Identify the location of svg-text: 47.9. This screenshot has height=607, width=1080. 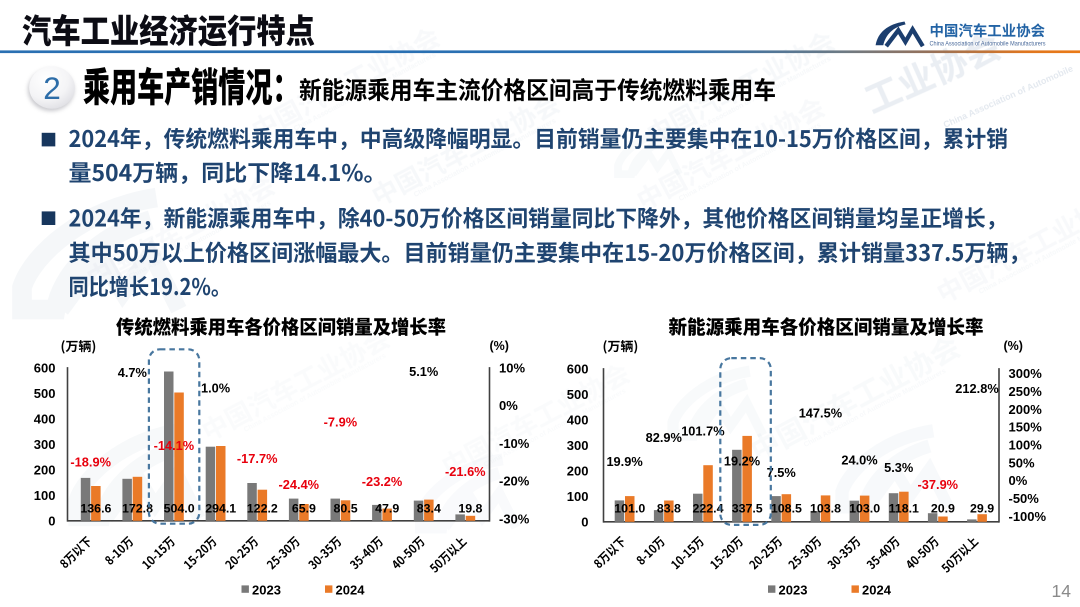
(387, 509).